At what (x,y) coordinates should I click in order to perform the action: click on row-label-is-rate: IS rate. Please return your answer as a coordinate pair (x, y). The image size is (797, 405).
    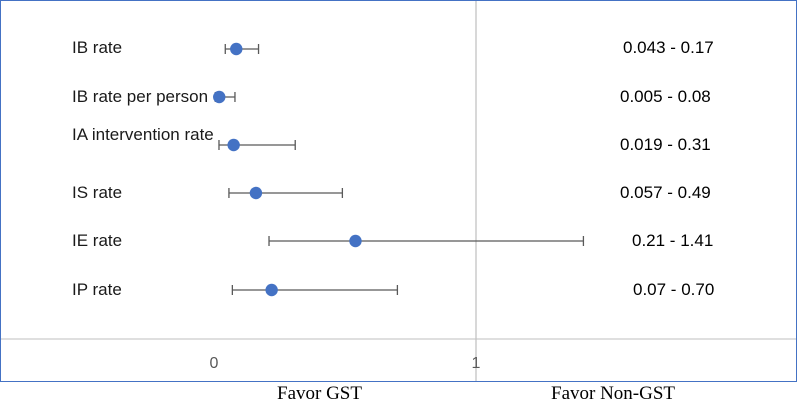
    Looking at the image, I should click on (97, 192).